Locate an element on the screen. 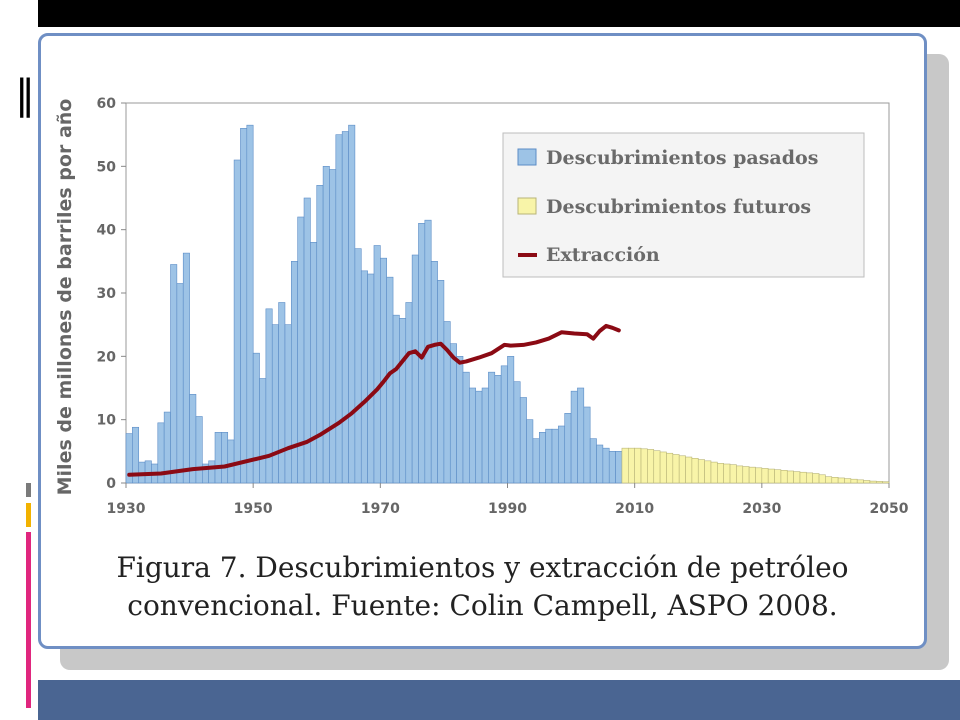 The width and height of the screenshot is (960, 720). past-discovery-bar-1933 is located at coordinates (148, 472).